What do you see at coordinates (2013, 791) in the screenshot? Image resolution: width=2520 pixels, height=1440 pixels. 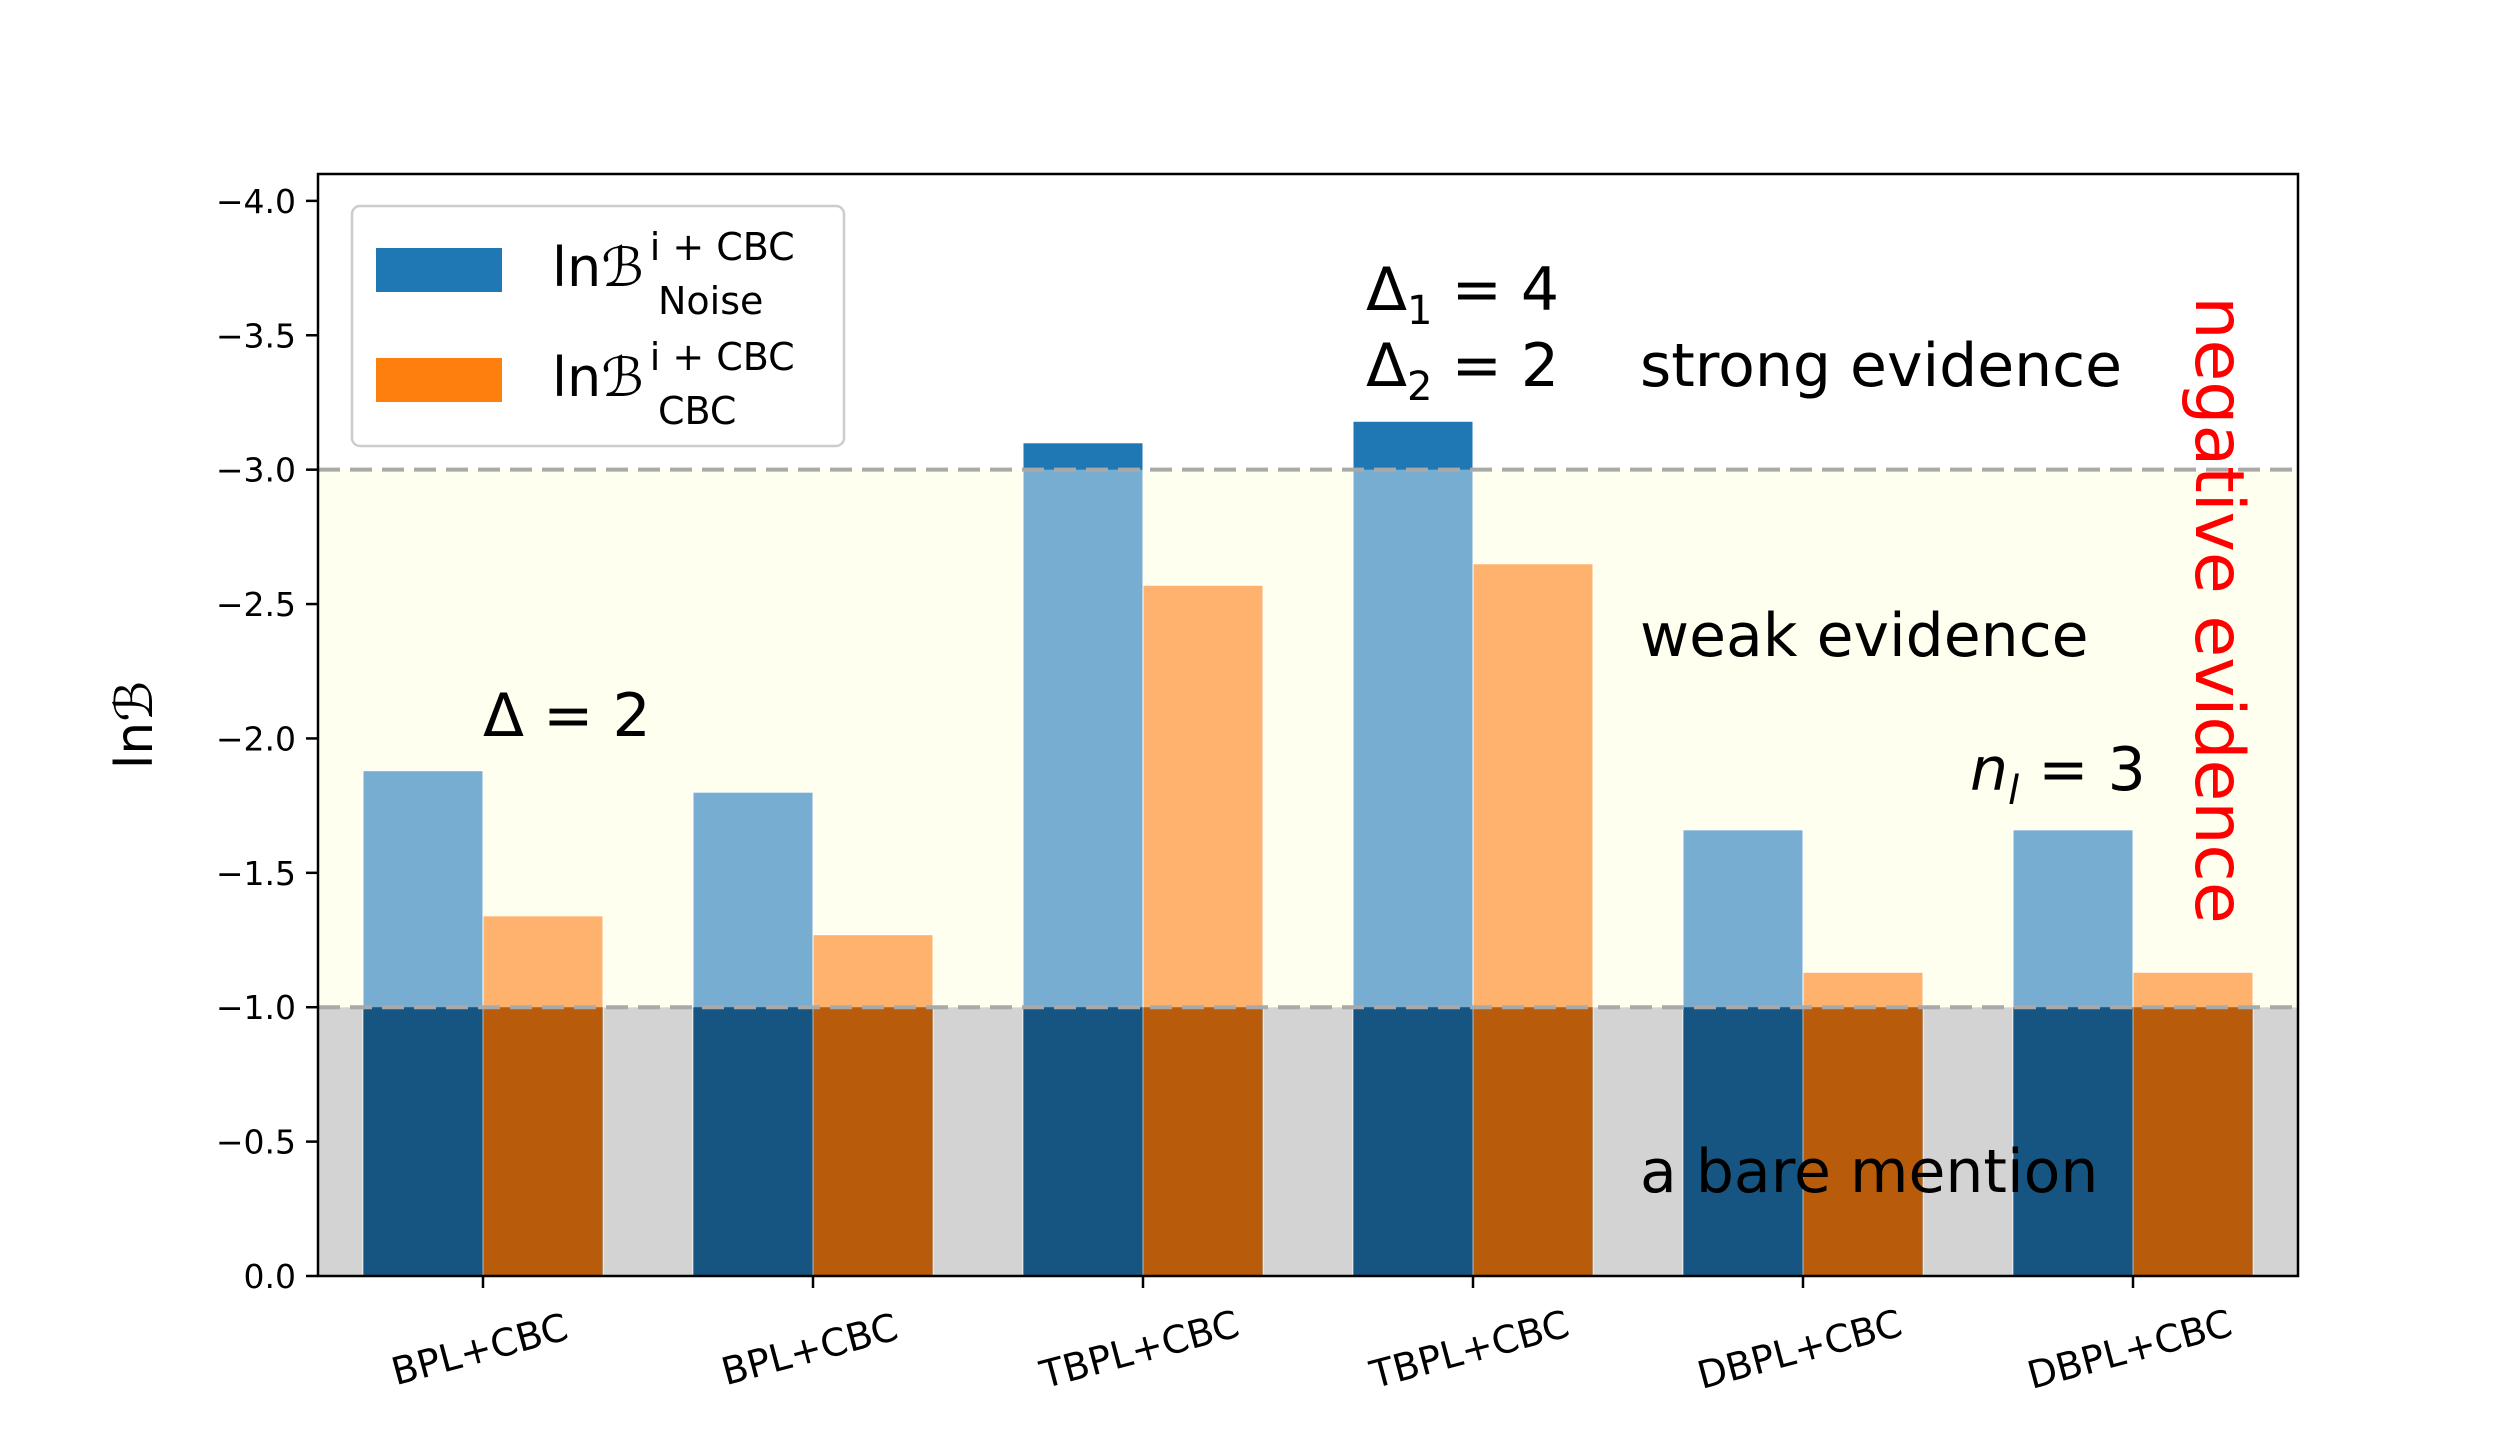 I see `annotation-nl-sub: l` at bounding box center [2013, 791].